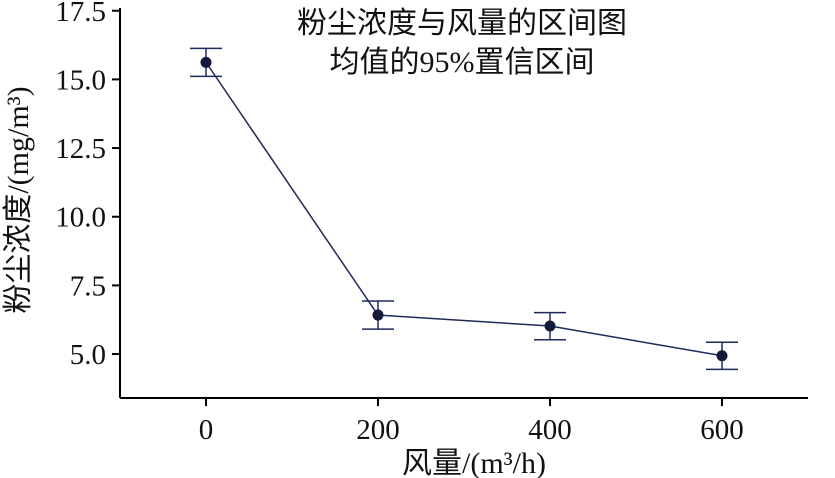 This screenshot has height=478, width=835. I want to click on x-tick-label: 600, so click(722, 430).